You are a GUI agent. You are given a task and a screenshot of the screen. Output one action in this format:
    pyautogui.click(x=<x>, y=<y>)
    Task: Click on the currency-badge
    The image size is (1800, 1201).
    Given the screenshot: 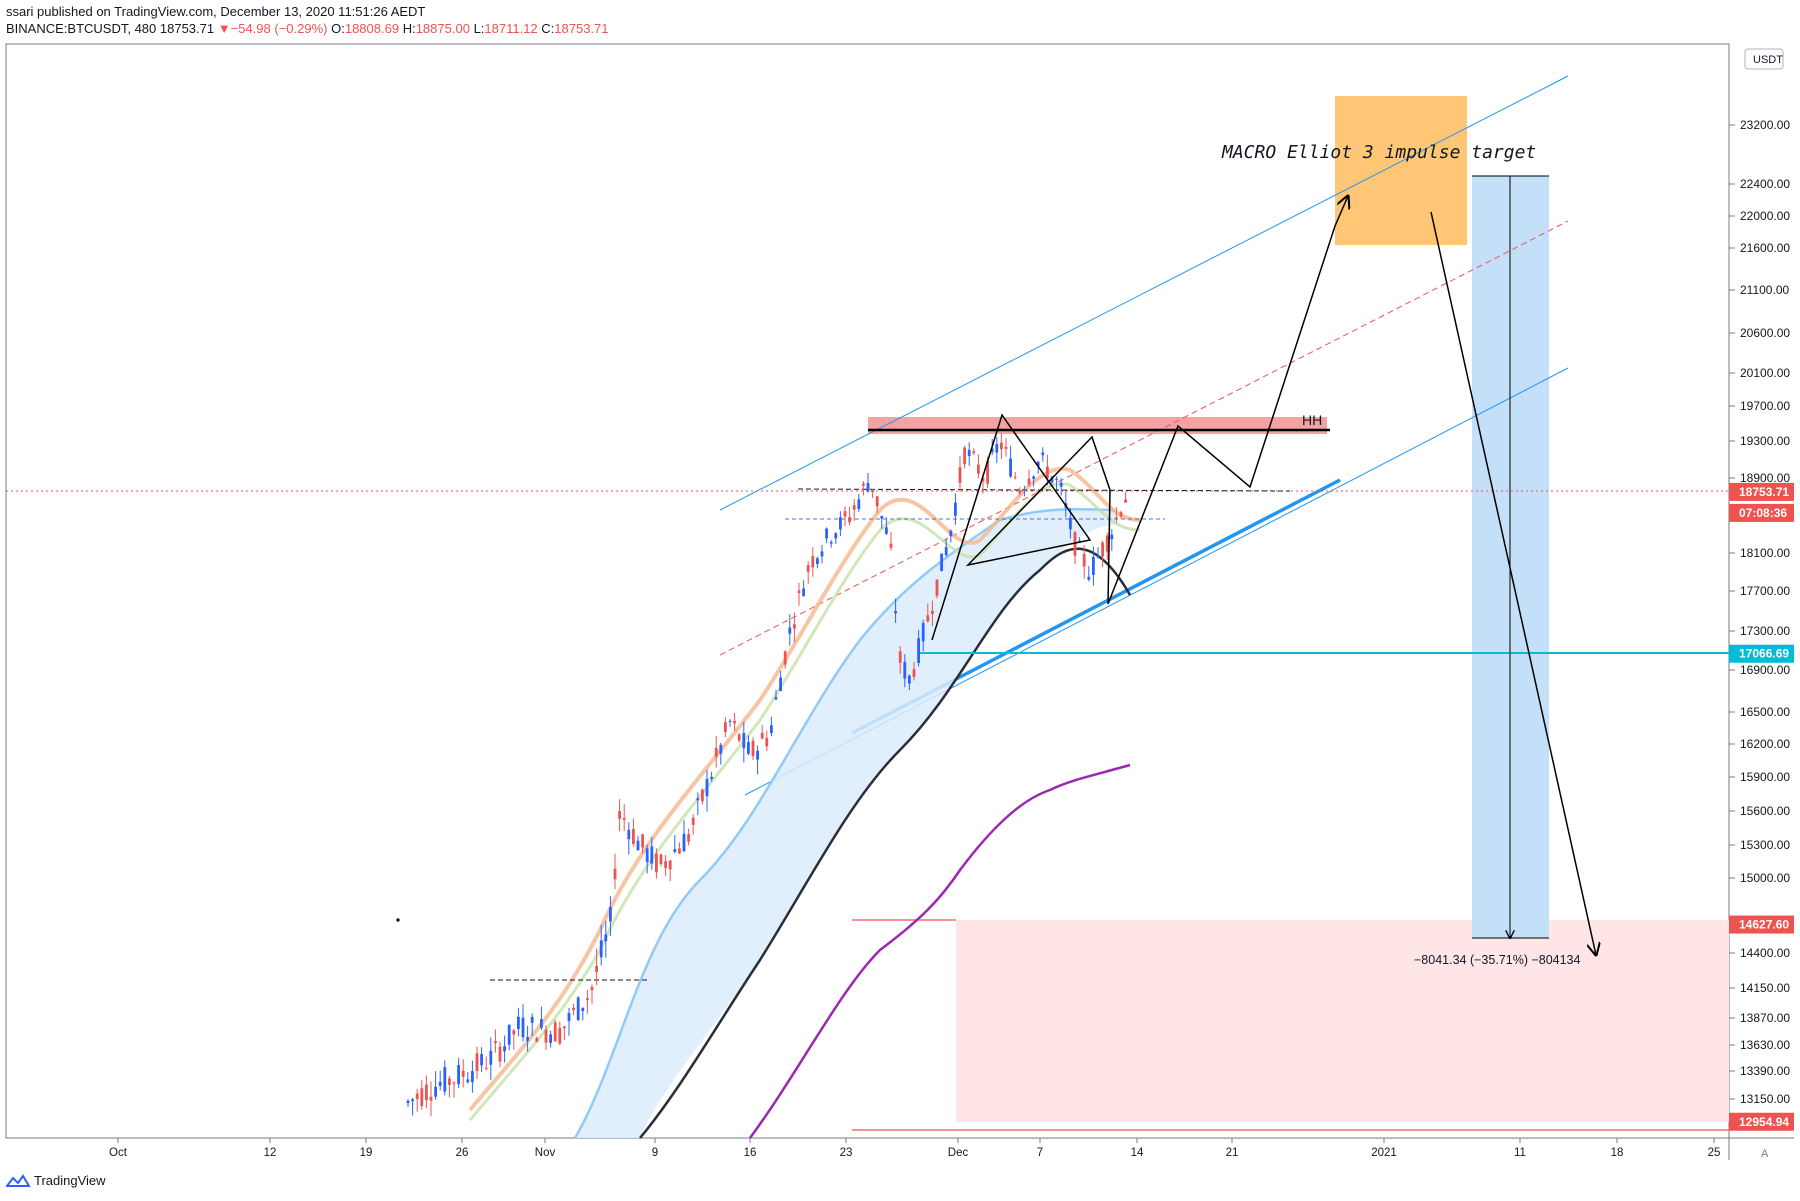 What is the action you would take?
    pyautogui.click(x=1764, y=59)
    